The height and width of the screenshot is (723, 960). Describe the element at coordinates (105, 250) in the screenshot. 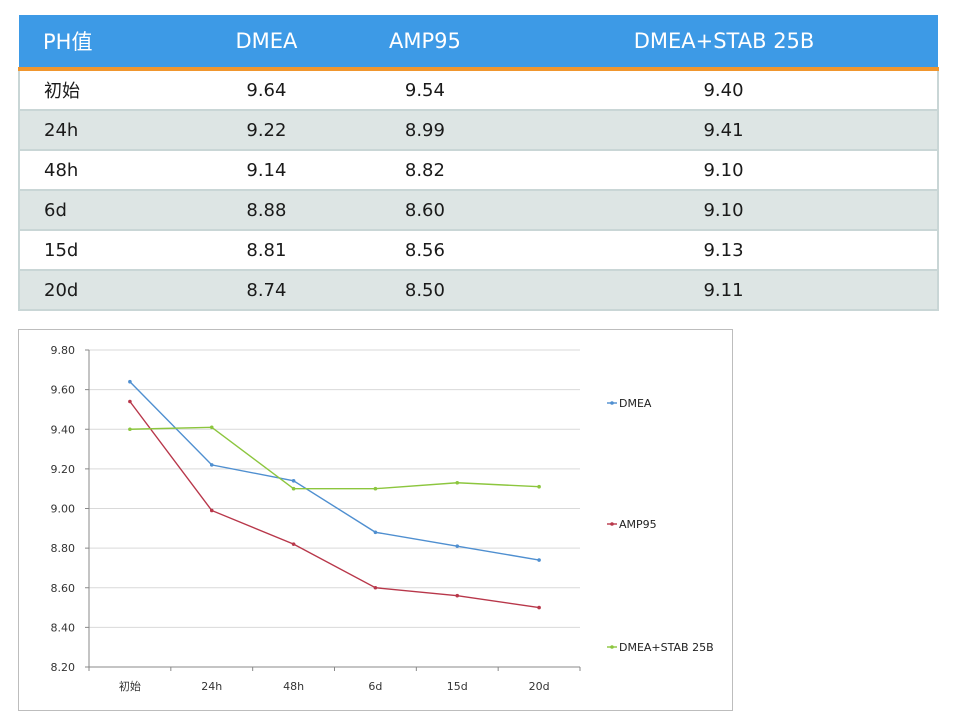

I see `row-label: 15d` at that location.